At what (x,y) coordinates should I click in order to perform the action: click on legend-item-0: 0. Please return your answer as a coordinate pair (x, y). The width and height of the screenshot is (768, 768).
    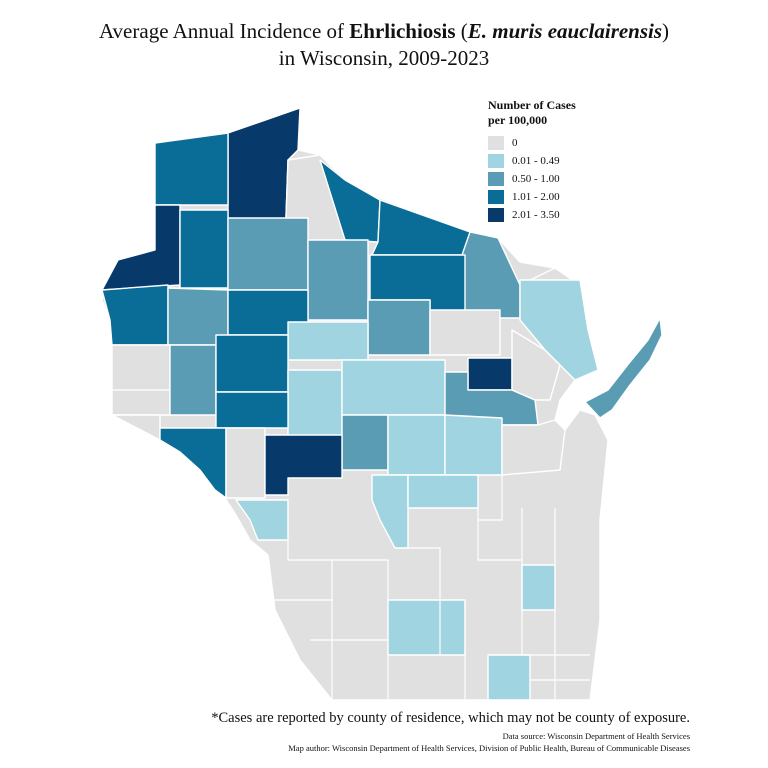
    Looking at the image, I should click on (553, 143).